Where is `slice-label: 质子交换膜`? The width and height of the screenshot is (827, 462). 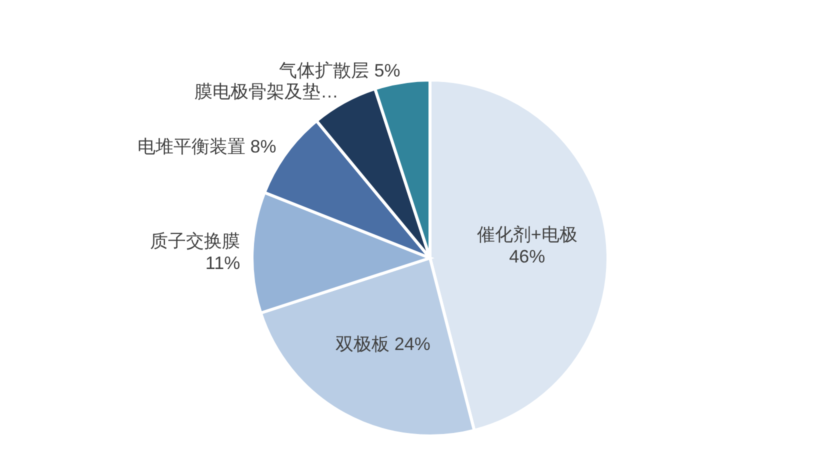
slice-label: 质子交换膜 is located at coordinates (195, 241).